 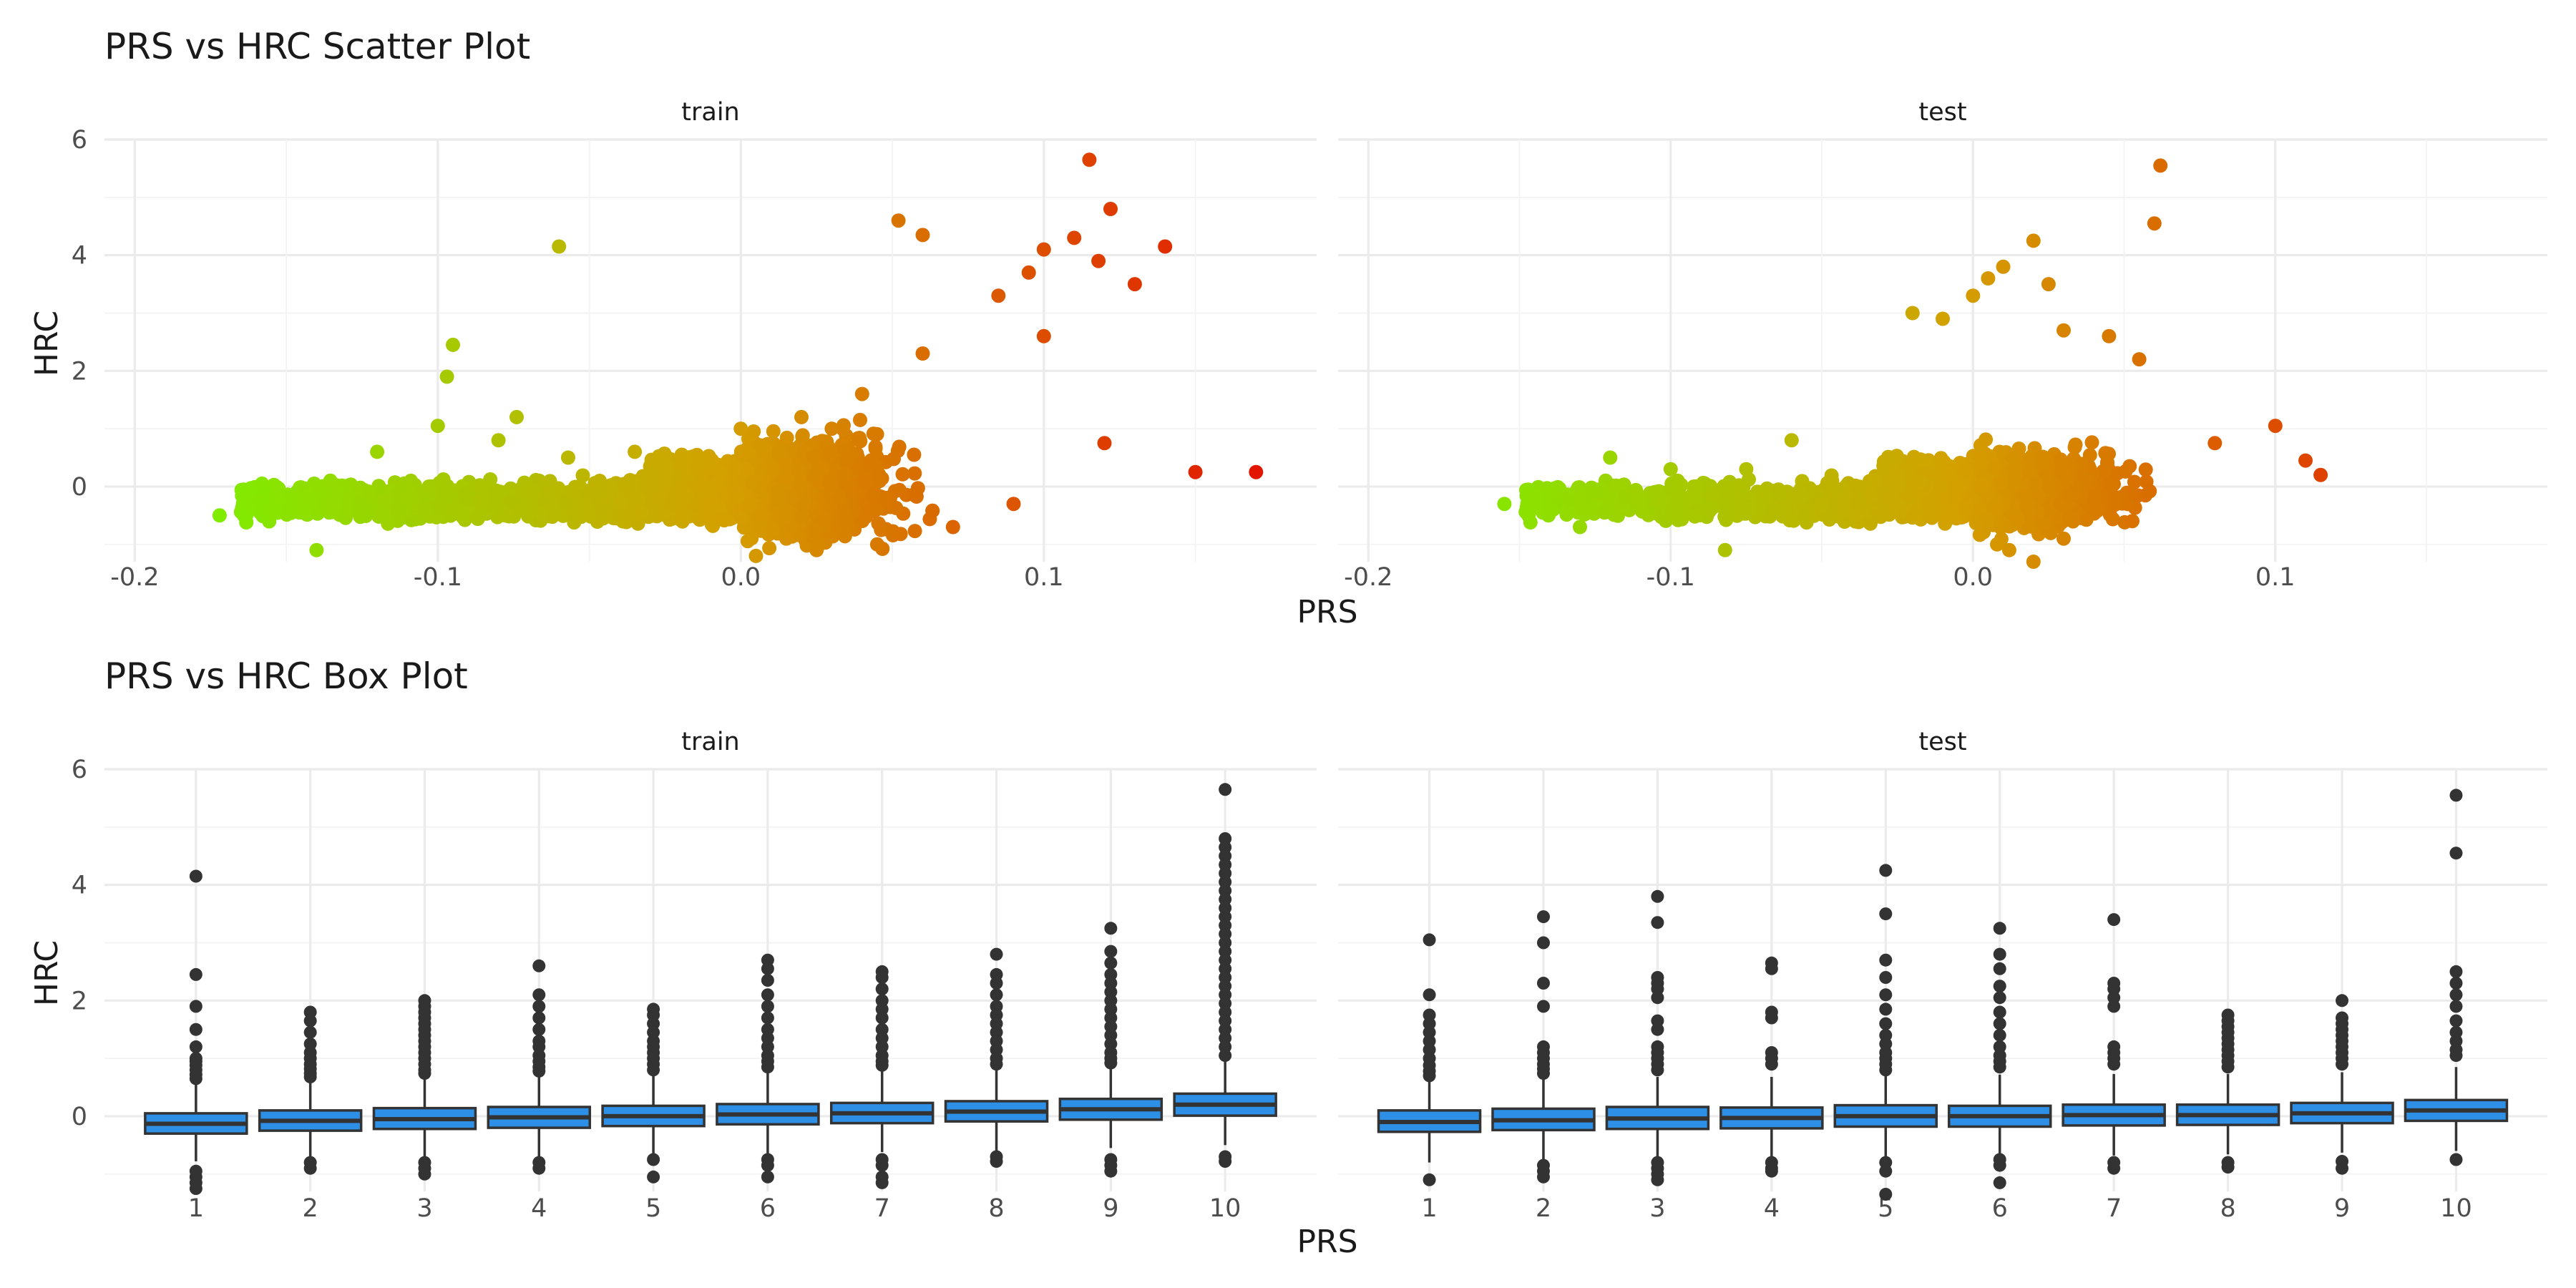 I want to click on y-tick-label: 0, so click(x=79, y=487).